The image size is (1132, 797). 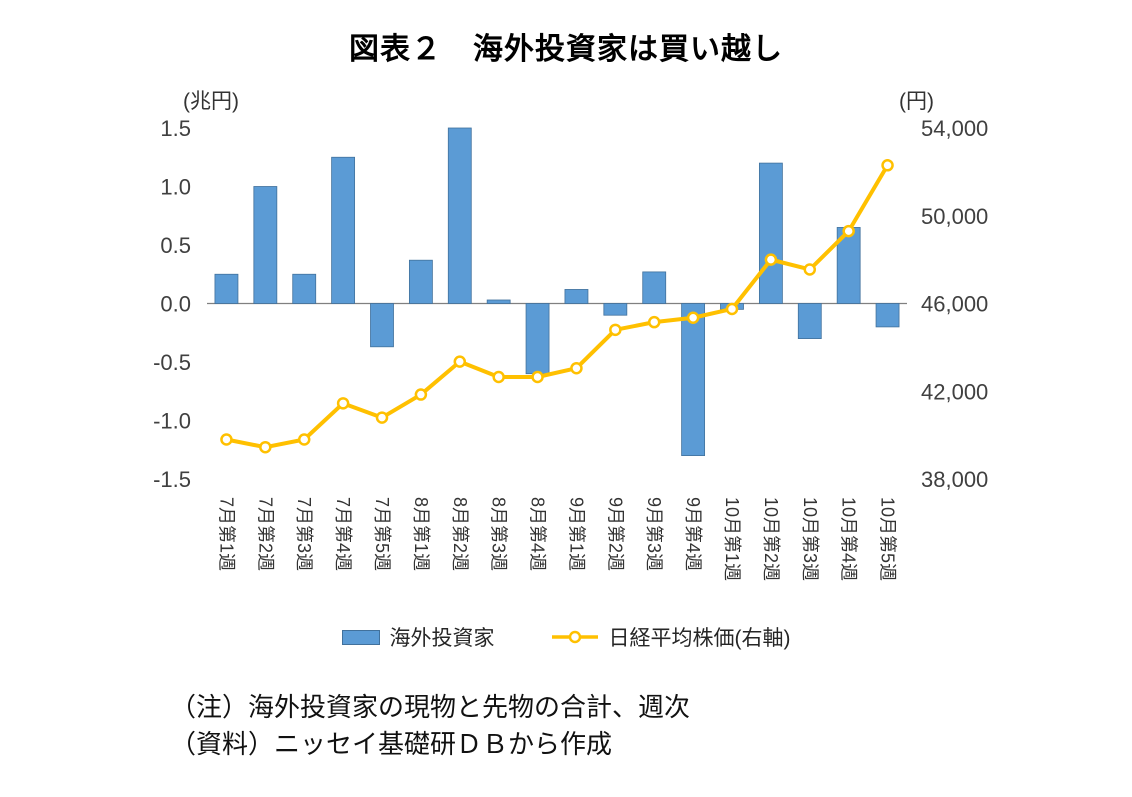 I want to click on x-axis-label: 8月第2週, so click(x=460, y=534).